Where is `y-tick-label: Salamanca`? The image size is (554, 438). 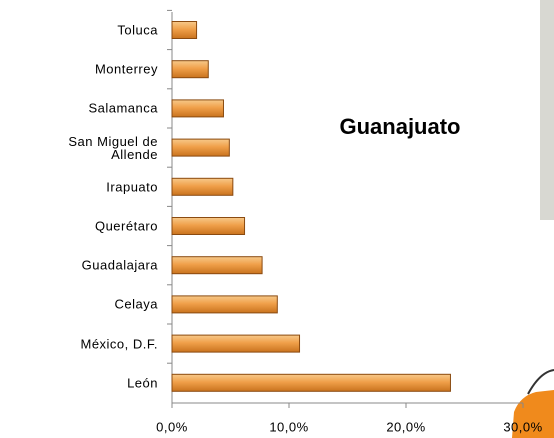
y-tick-label: Salamanca is located at coordinates (123, 108).